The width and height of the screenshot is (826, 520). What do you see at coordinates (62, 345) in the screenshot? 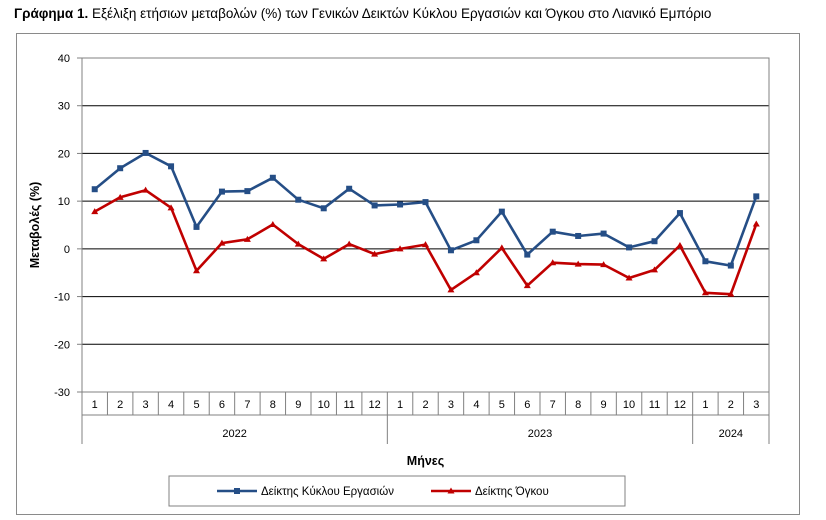
I see `y-tick-label: -20` at bounding box center [62, 345].